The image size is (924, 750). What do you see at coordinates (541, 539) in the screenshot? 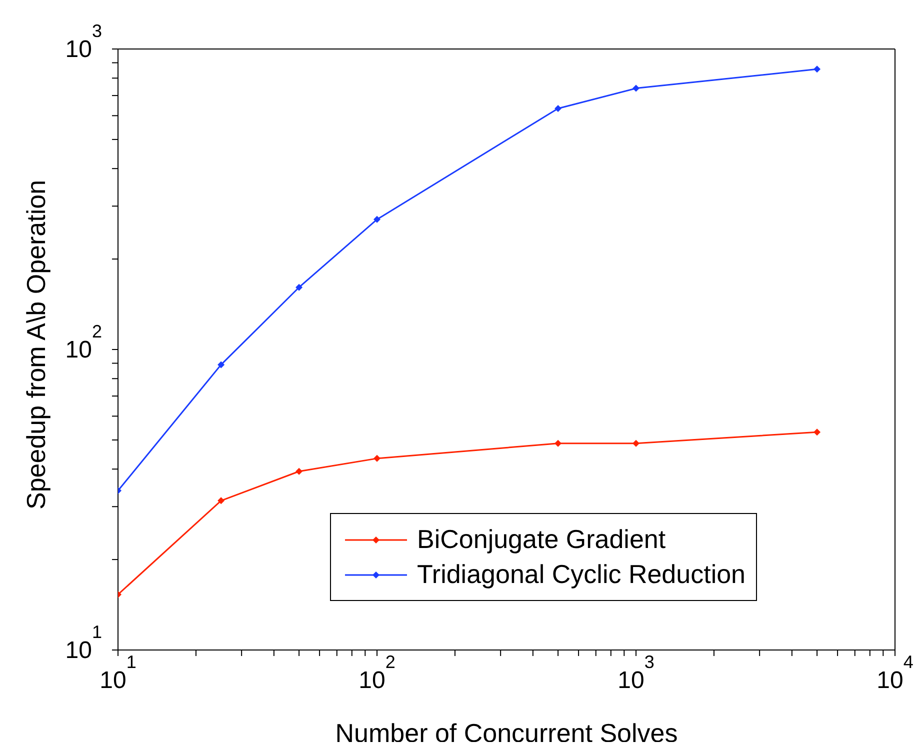
I see `legend-label: BiConjugate Gradient` at bounding box center [541, 539].